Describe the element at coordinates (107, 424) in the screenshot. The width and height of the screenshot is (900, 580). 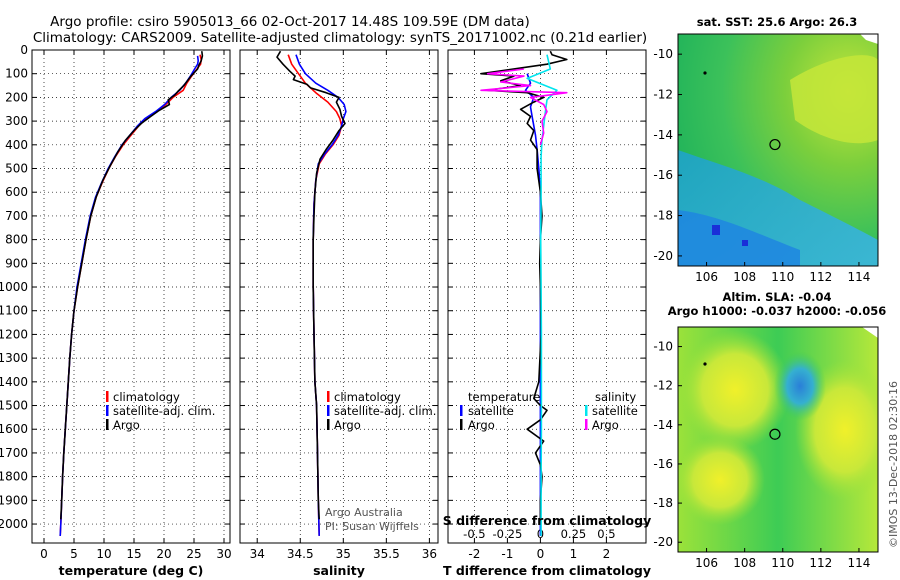
I see `legend-swatch-argo` at that location.